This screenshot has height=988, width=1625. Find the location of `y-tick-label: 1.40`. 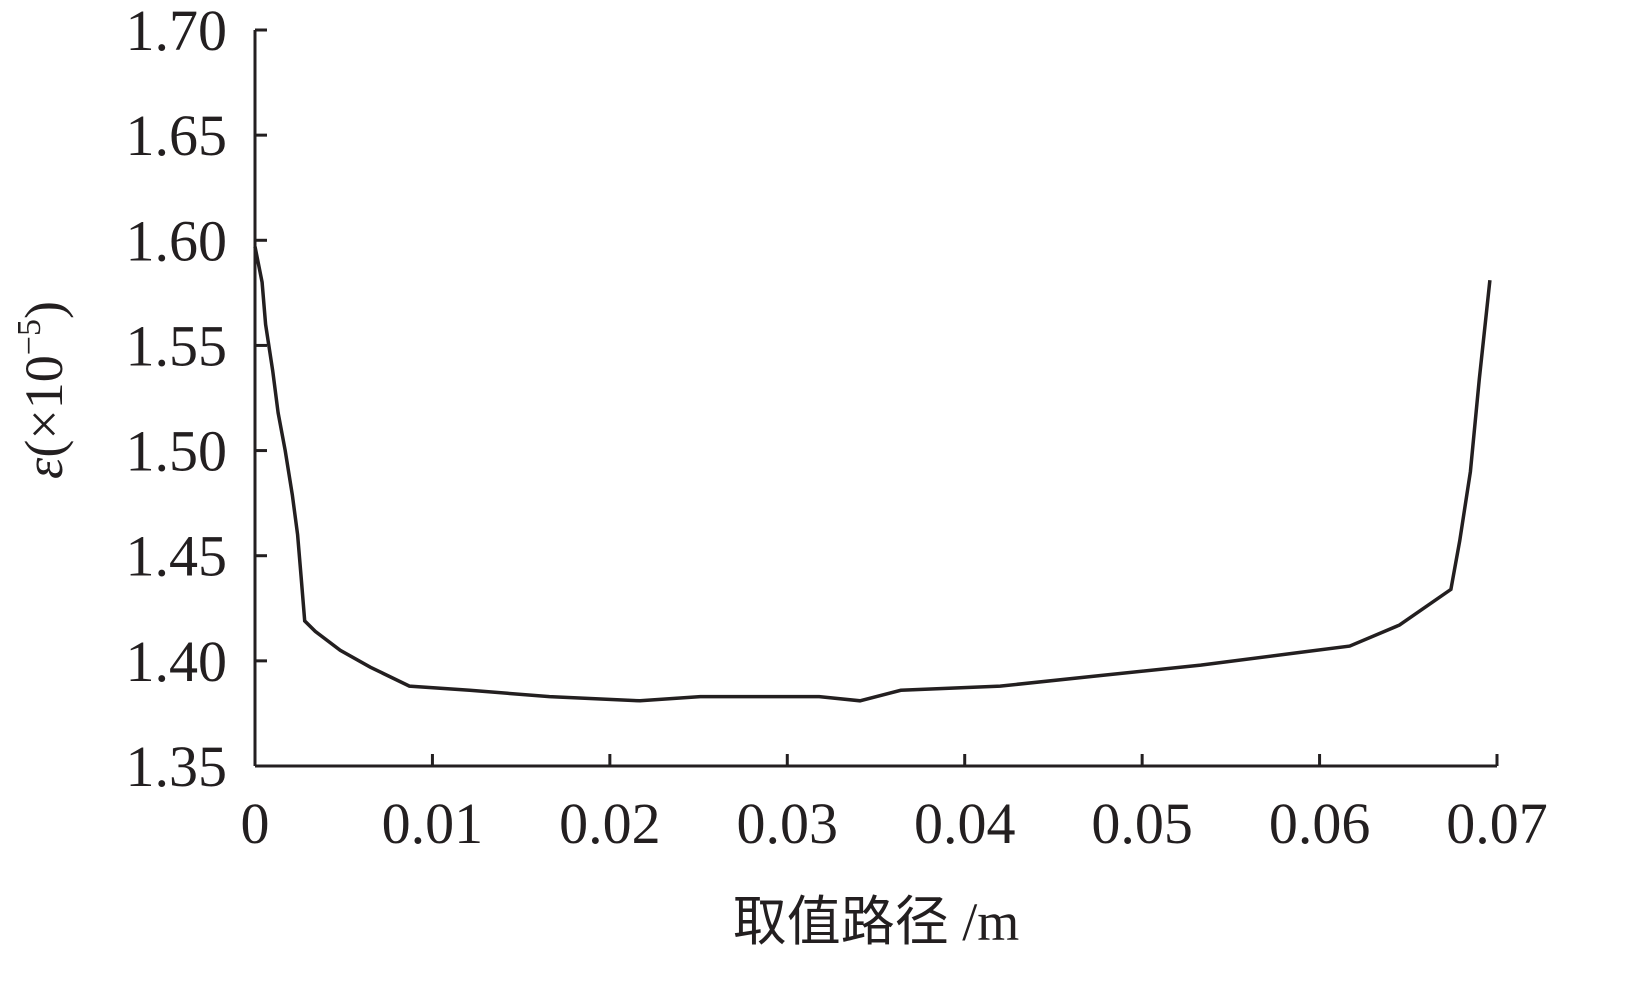

y-tick-label: 1.40 is located at coordinates (177, 661).